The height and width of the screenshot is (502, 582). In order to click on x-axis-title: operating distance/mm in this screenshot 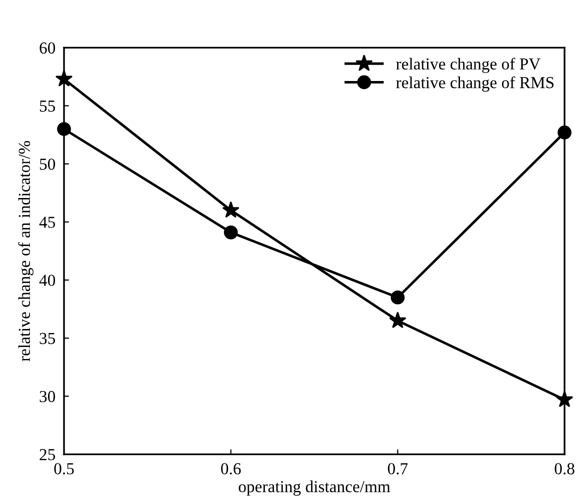, I will do `click(314, 488)`.